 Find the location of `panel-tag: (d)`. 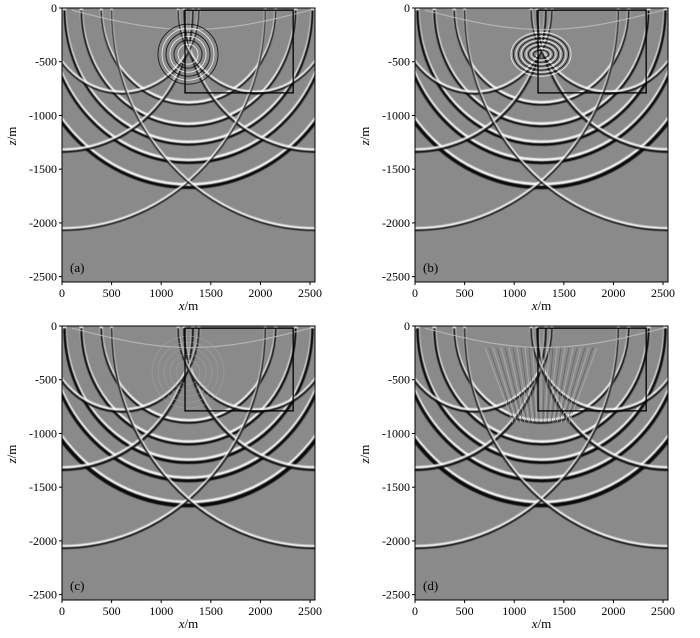

panel-tag: (d) is located at coordinates (430, 585).